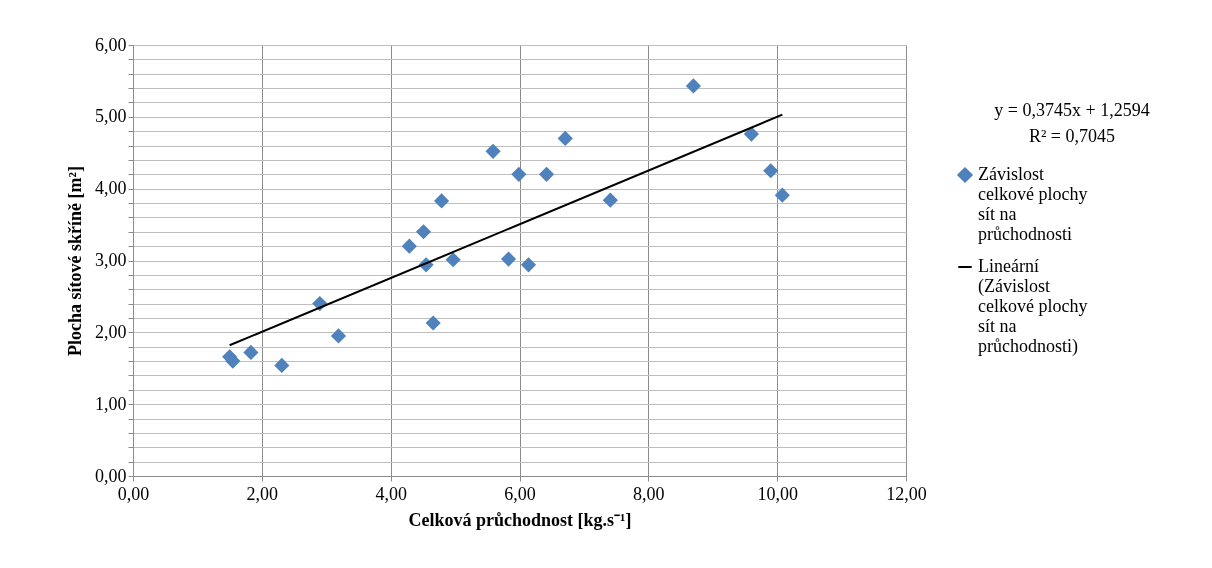  I want to click on x-axis-title: Celková průchodnost [kg.s⁻¹], so click(520, 519).